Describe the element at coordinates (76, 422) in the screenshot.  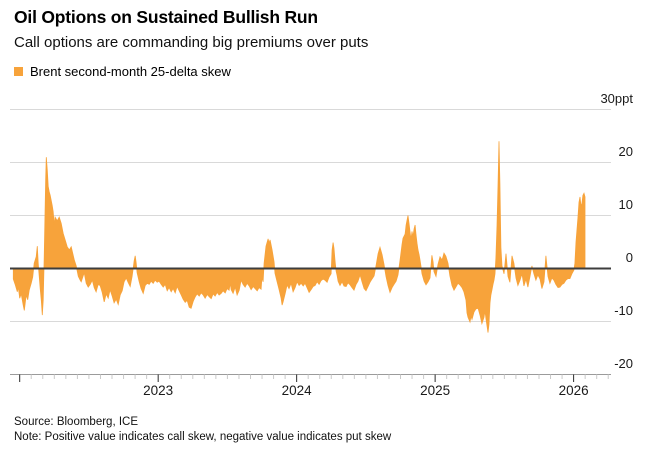
I see `source-text: Source: Bloomberg, ICE` at that location.